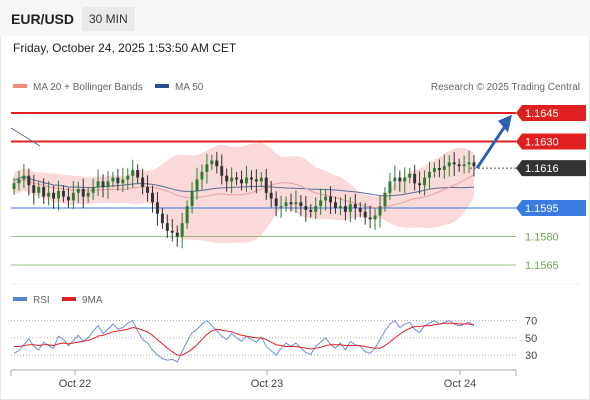  I want to click on ma20-legend-swatch, so click(20, 86).